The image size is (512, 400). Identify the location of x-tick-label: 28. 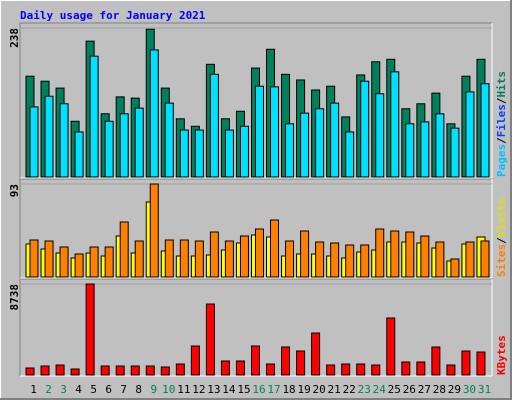
(439, 389).